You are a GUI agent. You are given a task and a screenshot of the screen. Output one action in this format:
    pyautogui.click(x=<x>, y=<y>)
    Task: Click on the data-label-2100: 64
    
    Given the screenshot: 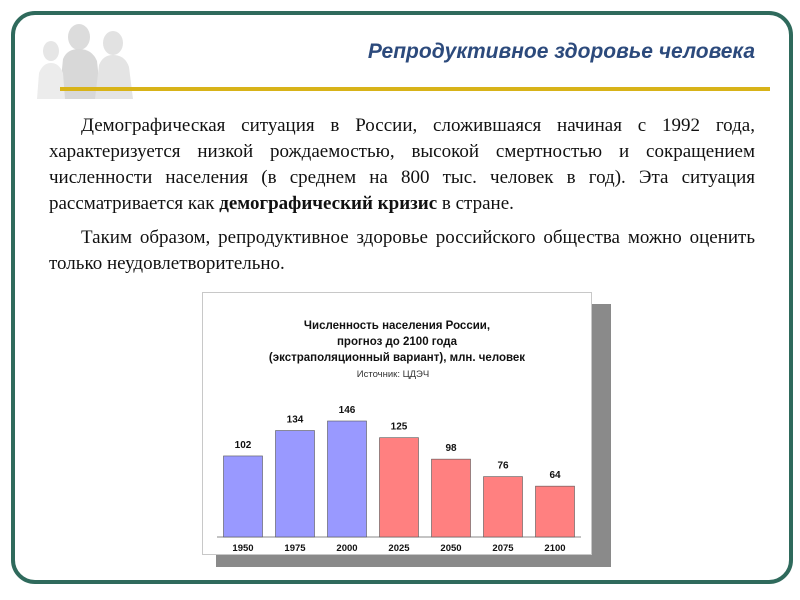 What is the action you would take?
    pyautogui.click(x=555, y=475)
    